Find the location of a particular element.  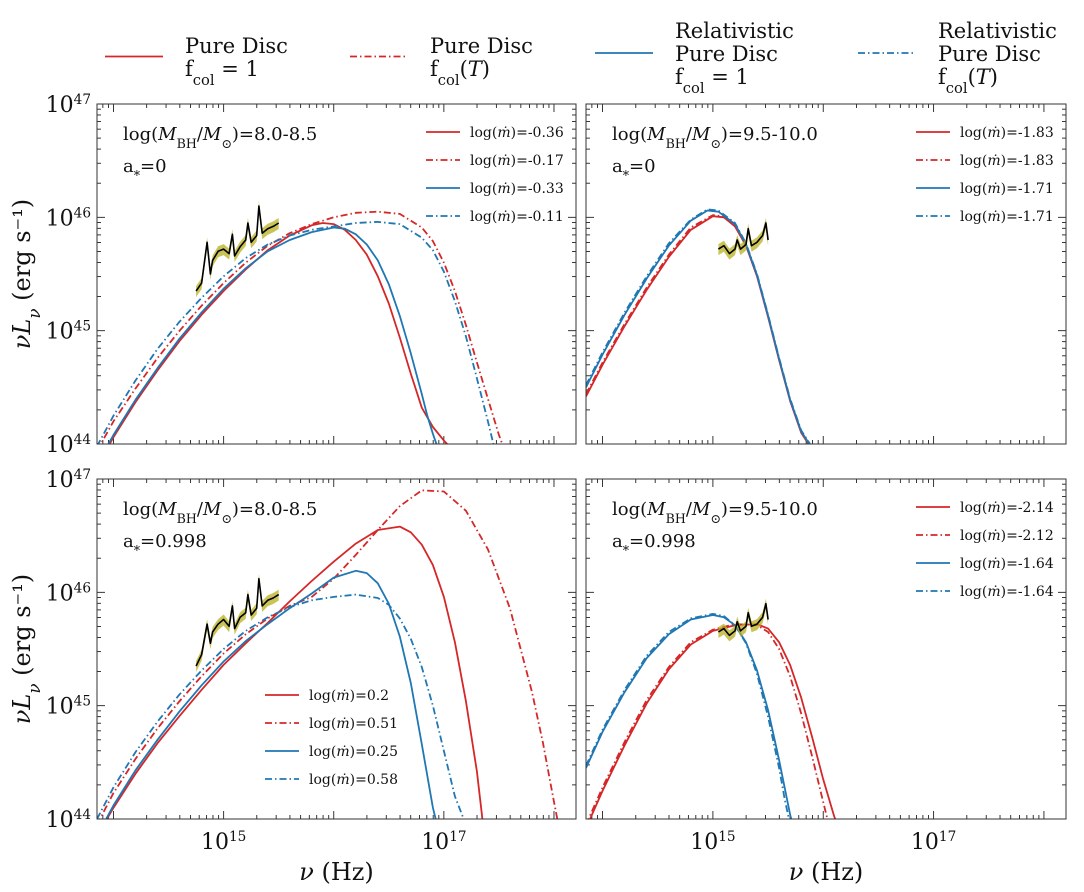

legend-entry: log(ṁ)=-0.33 is located at coordinates (495, 189).